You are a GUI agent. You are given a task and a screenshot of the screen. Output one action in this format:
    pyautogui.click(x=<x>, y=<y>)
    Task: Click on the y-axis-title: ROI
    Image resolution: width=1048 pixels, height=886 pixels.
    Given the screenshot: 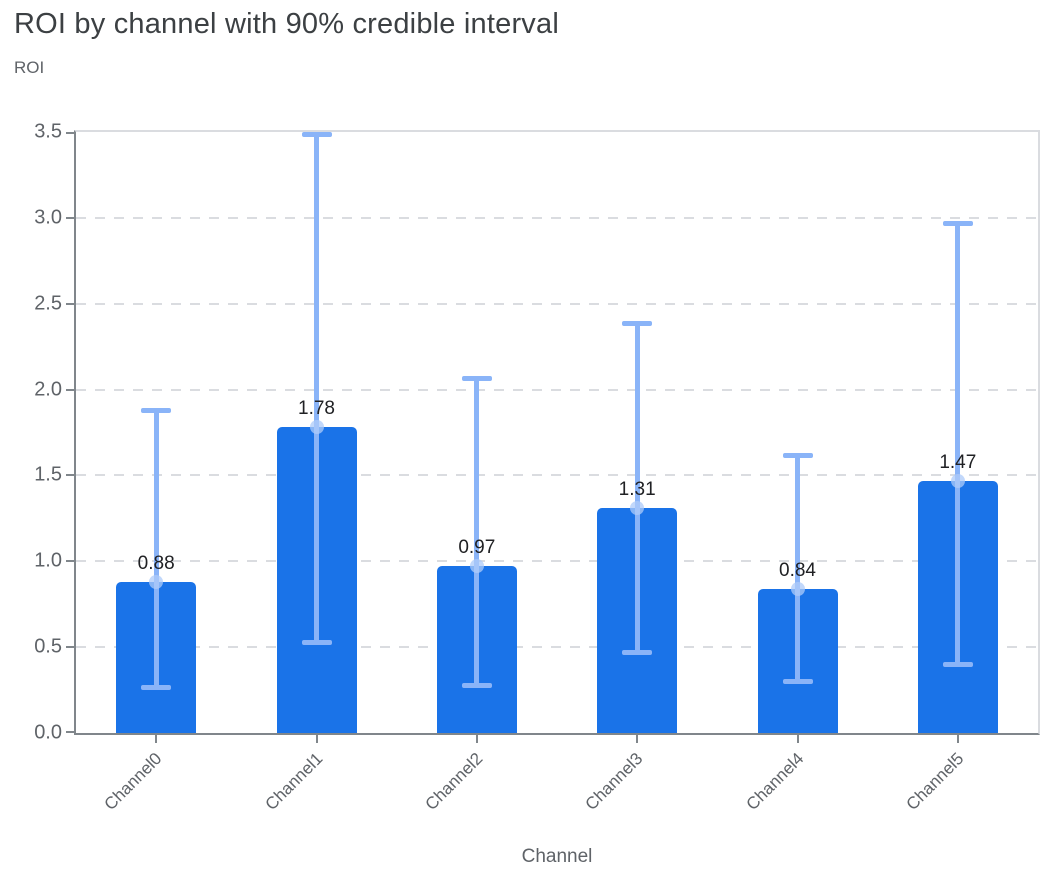 What is the action you would take?
    pyautogui.click(x=29, y=67)
    